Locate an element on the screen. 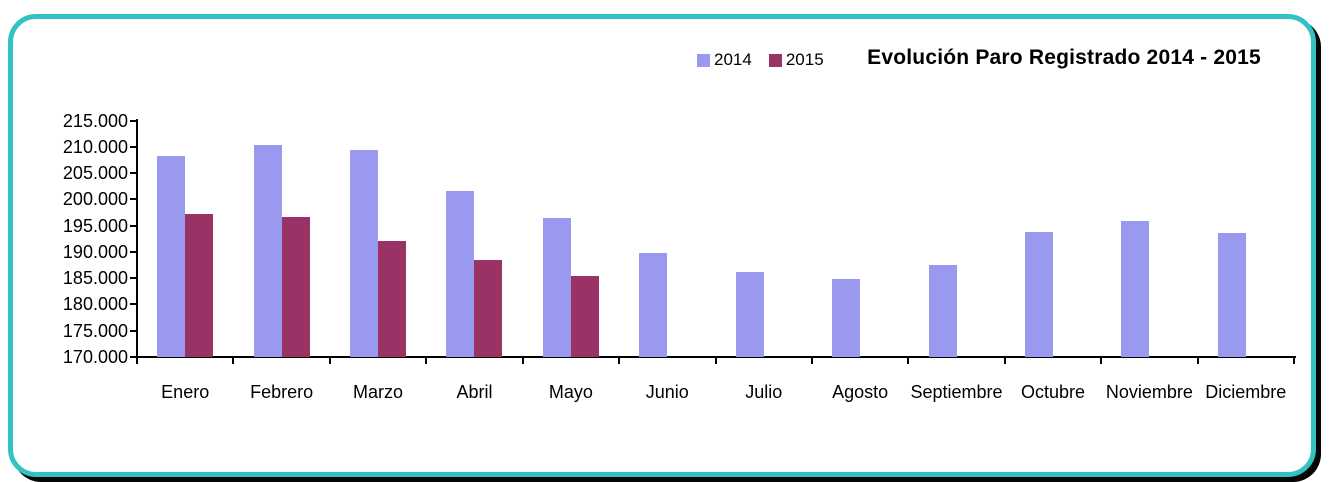 The image size is (1333, 482). chart-legend: 2014 2015 is located at coordinates (760, 60).